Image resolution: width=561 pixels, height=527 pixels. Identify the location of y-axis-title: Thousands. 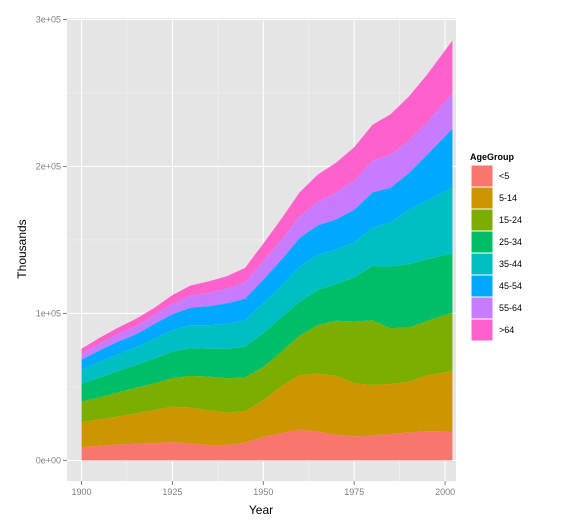
(22, 248).